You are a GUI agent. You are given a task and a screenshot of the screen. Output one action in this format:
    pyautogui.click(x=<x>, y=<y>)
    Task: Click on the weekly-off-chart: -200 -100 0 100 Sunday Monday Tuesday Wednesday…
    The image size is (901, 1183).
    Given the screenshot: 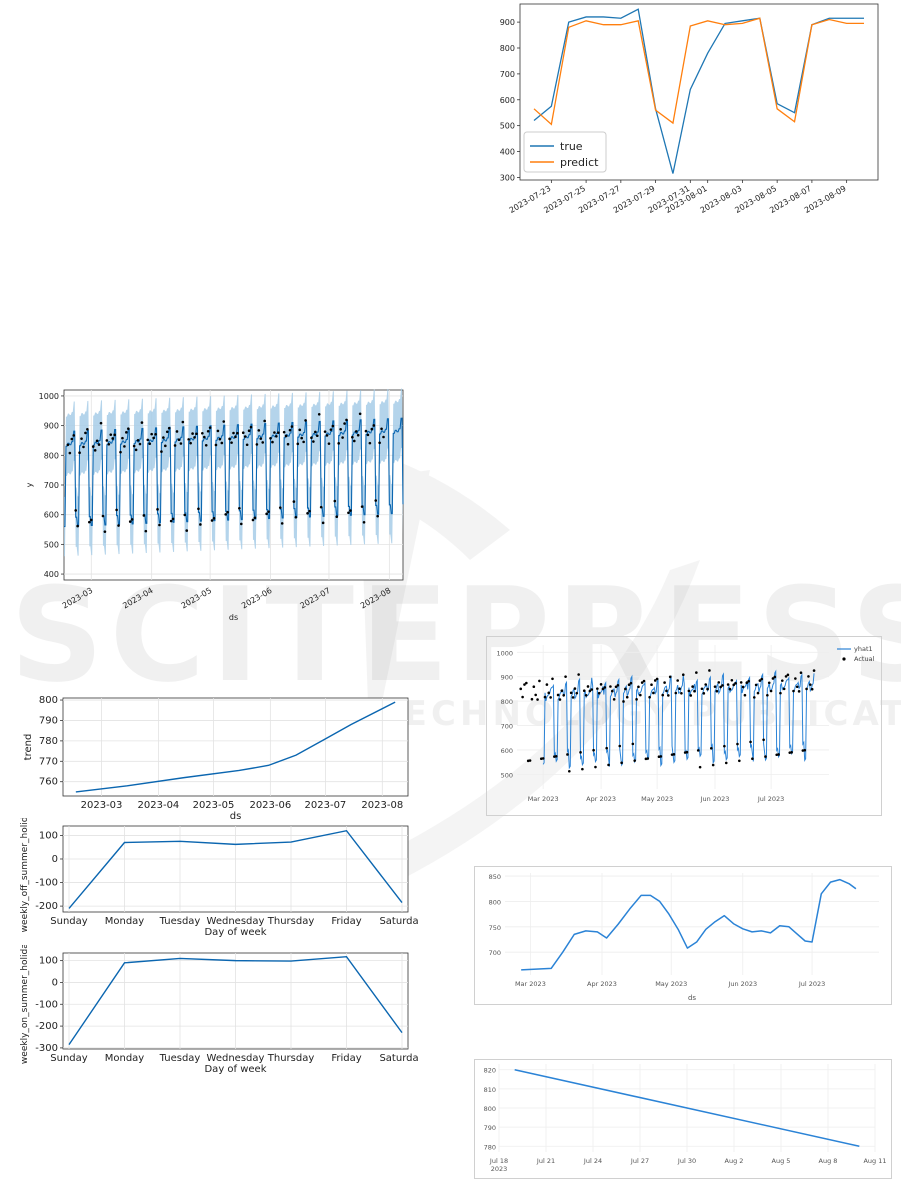 What is the action you would take?
    pyautogui.click(x=222, y=871)
    